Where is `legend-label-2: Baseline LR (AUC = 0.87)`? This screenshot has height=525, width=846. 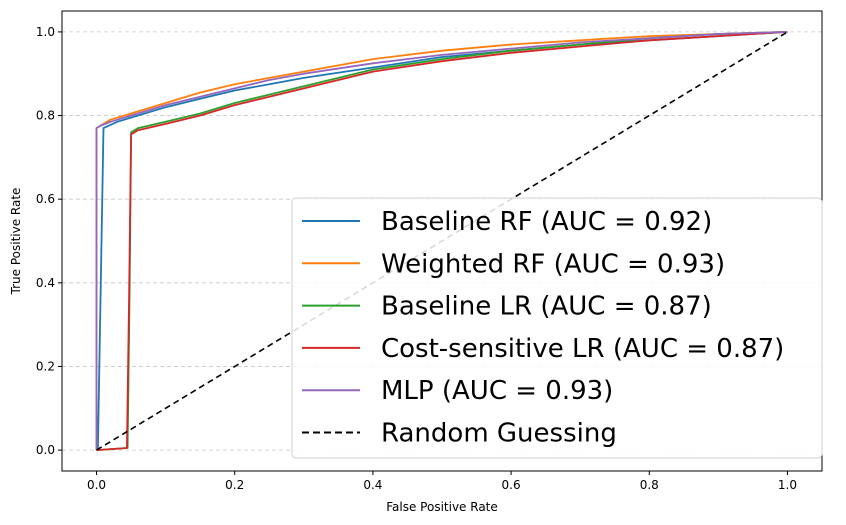
legend-label-2: Baseline LR (AUC = 0.87) is located at coordinates (546, 307).